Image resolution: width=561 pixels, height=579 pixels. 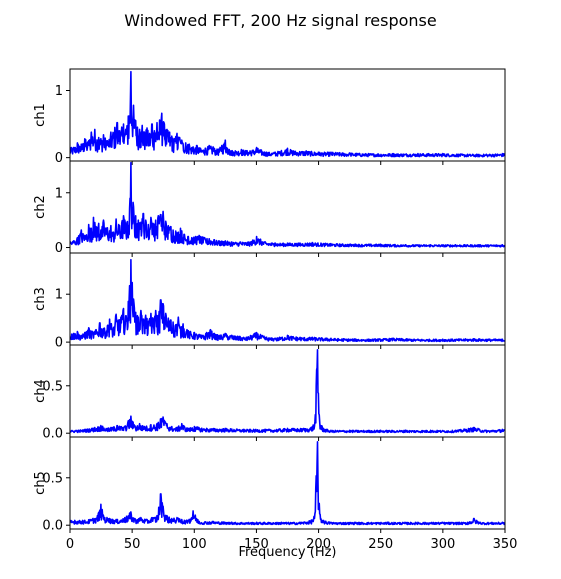 What do you see at coordinates (40, 299) in the screenshot?
I see `y-axis-label: ch3` at bounding box center [40, 299].